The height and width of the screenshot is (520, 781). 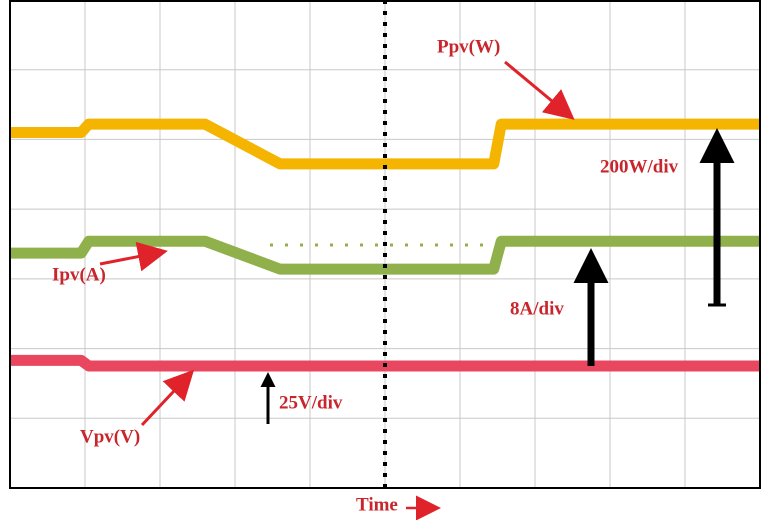 What do you see at coordinates (468, 46) in the screenshot?
I see `series-label: Ppv(W)` at bounding box center [468, 46].